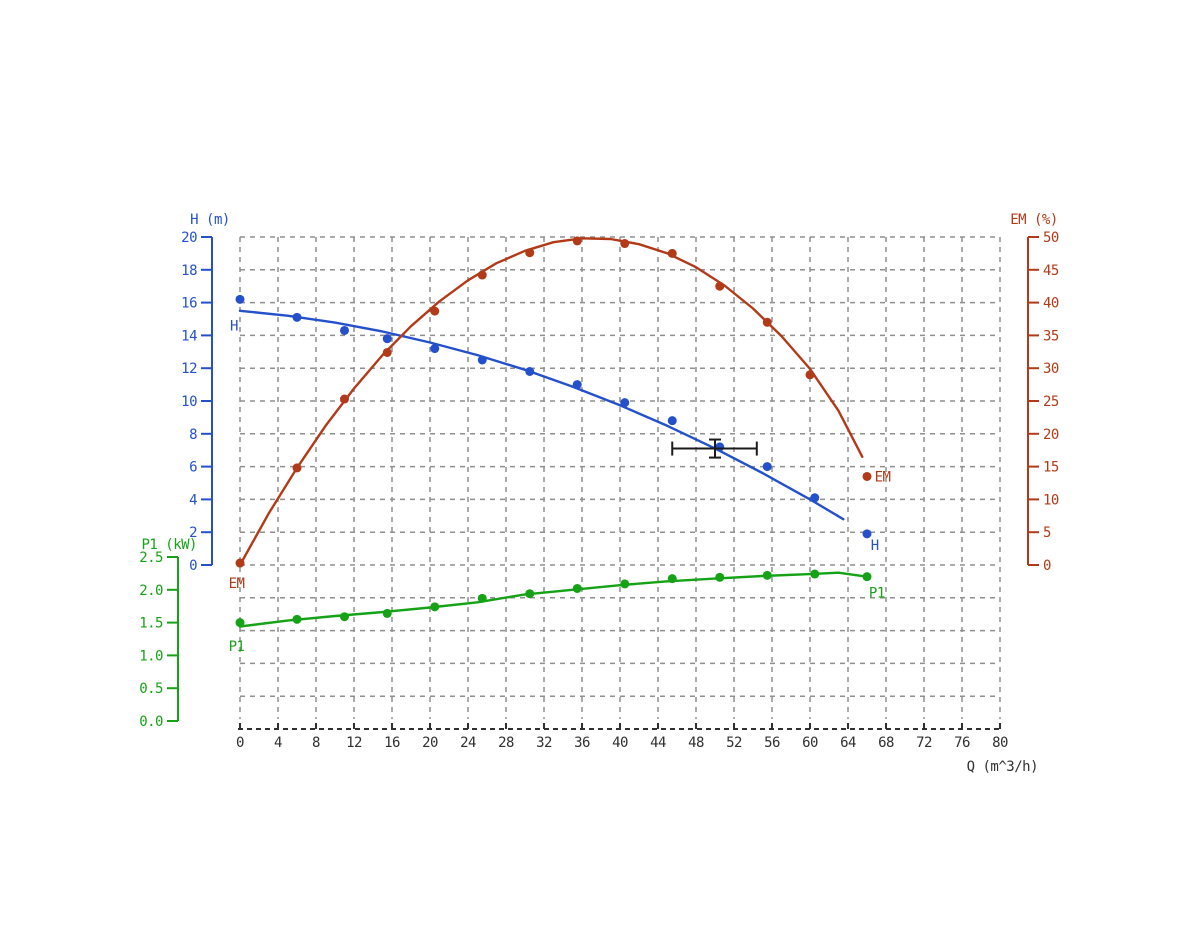 Image resolution: width=1200 pixels, height=950 pixels. What do you see at coordinates (354, 743) in the screenshot?
I see `x-tick-label: 12` at bounding box center [354, 743].